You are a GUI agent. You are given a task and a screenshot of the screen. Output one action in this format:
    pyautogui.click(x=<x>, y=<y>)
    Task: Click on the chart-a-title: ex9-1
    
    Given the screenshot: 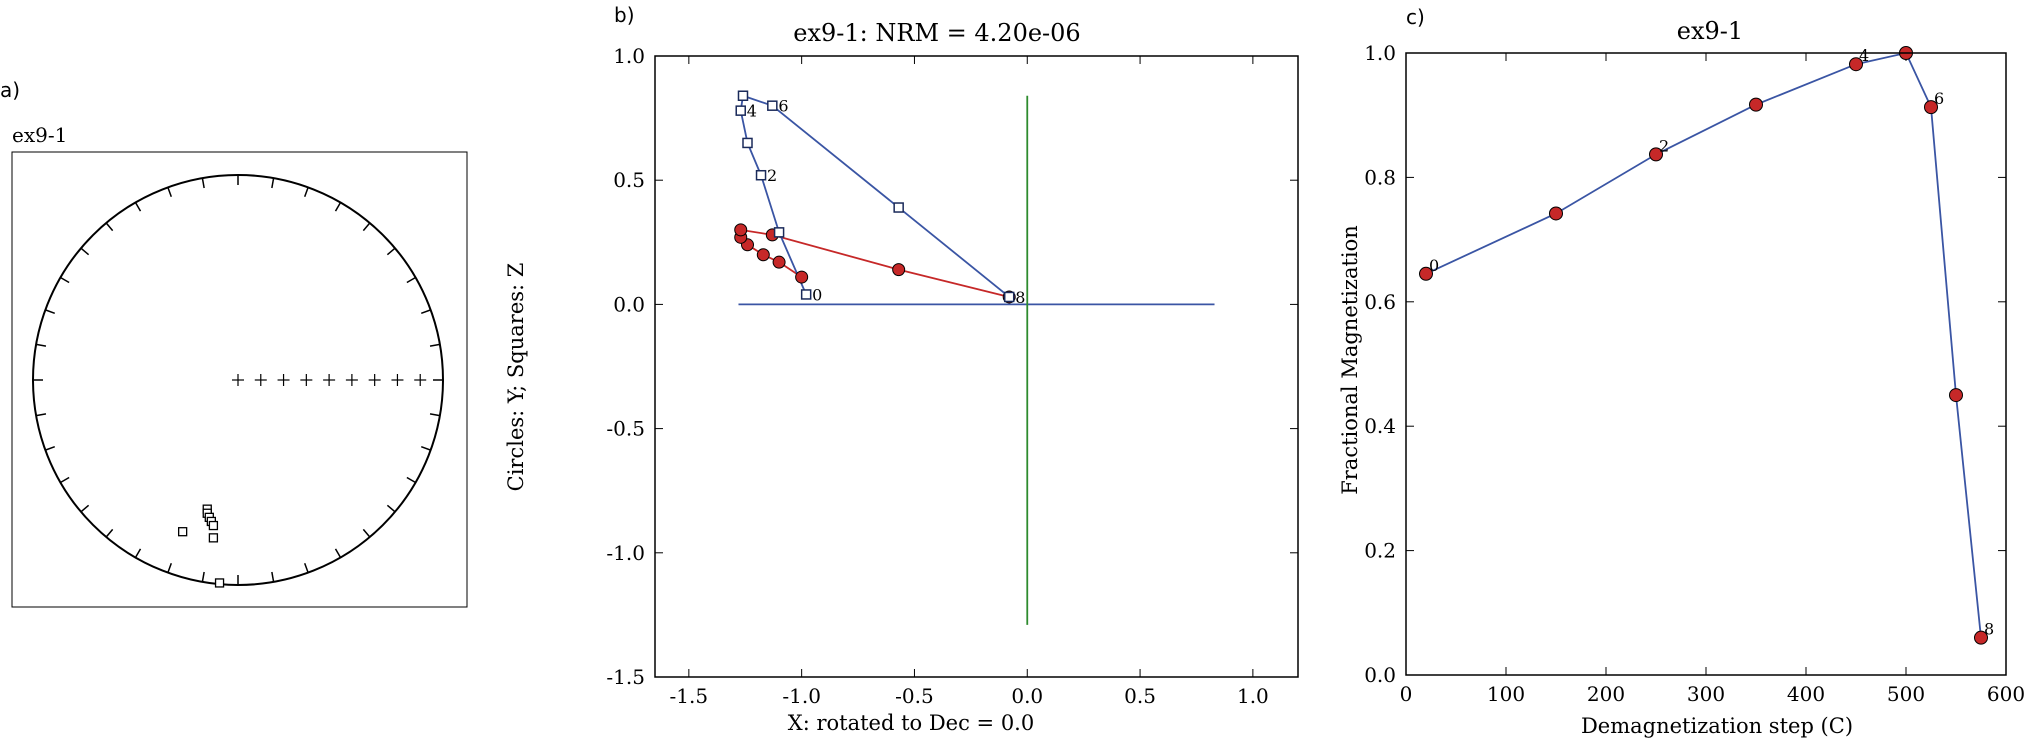 What is the action you would take?
    pyautogui.click(x=39, y=135)
    